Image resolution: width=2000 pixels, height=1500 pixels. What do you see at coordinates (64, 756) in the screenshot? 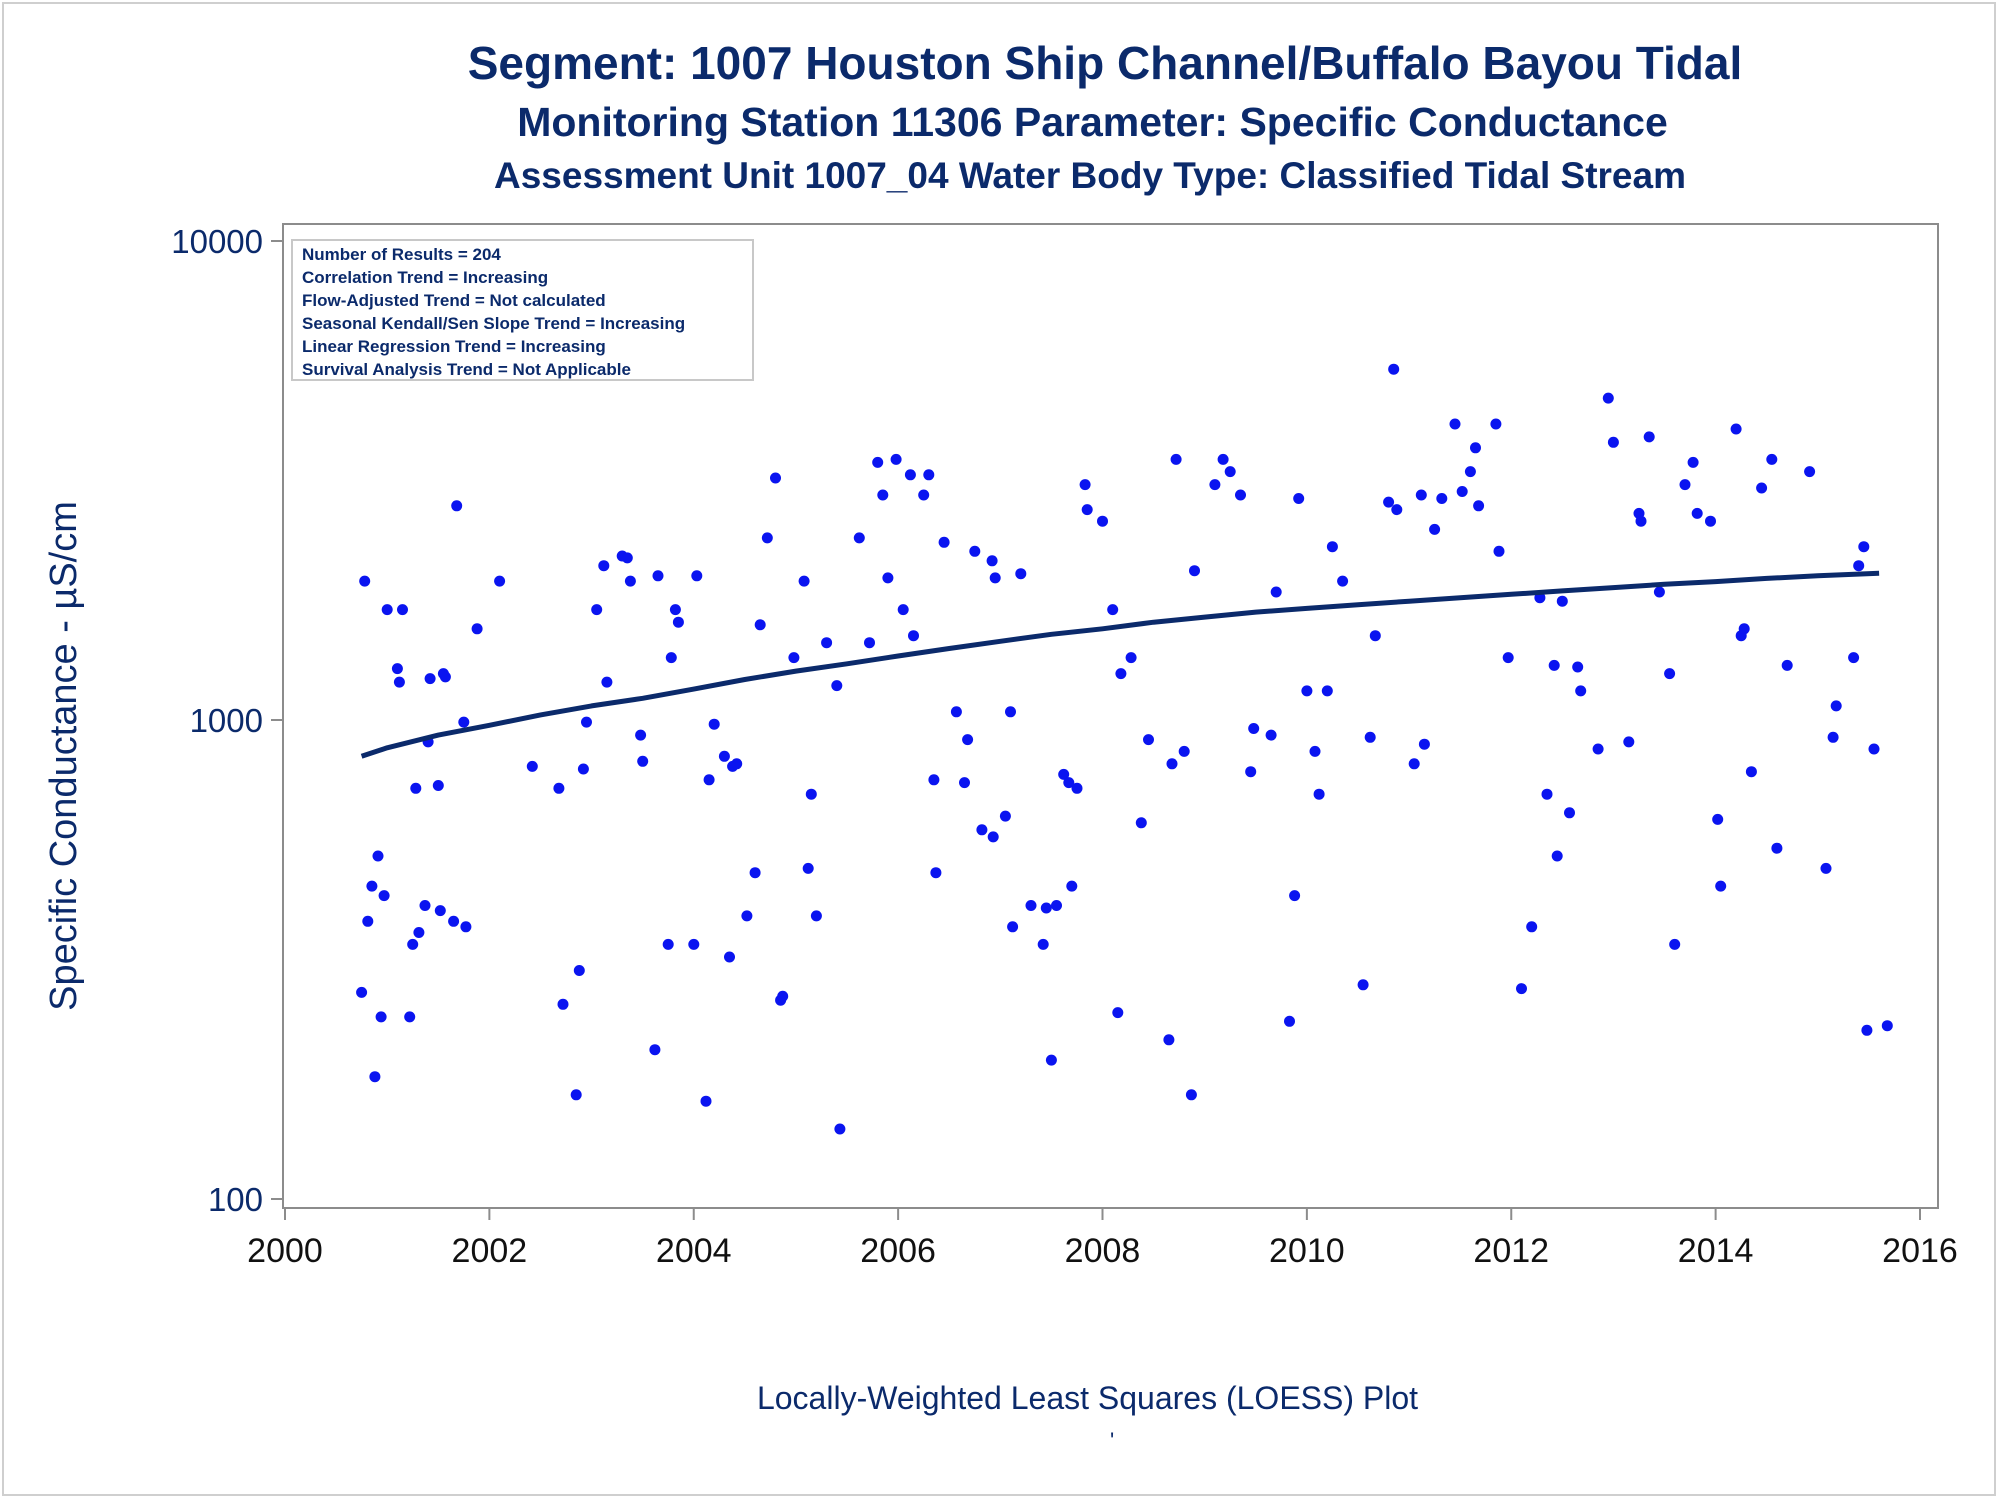
I see `y-axis-label: Specific Conductance - µS/cm` at bounding box center [64, 756].